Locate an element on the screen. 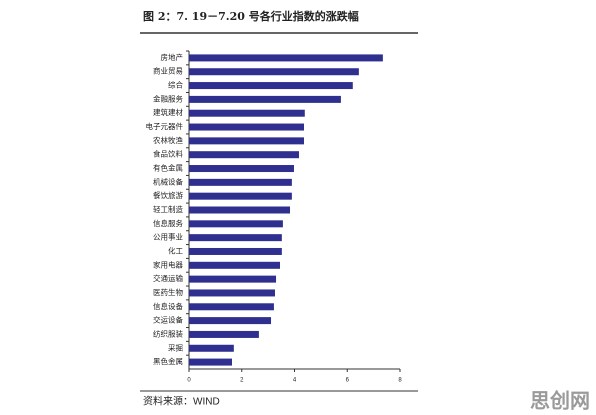 Image resolution: width=596 pixels, height=415 pixels. chart-title: 图 2：7. 19－7.20 号各行业指数的涨跌幅 is located at coordinates (251, 16).